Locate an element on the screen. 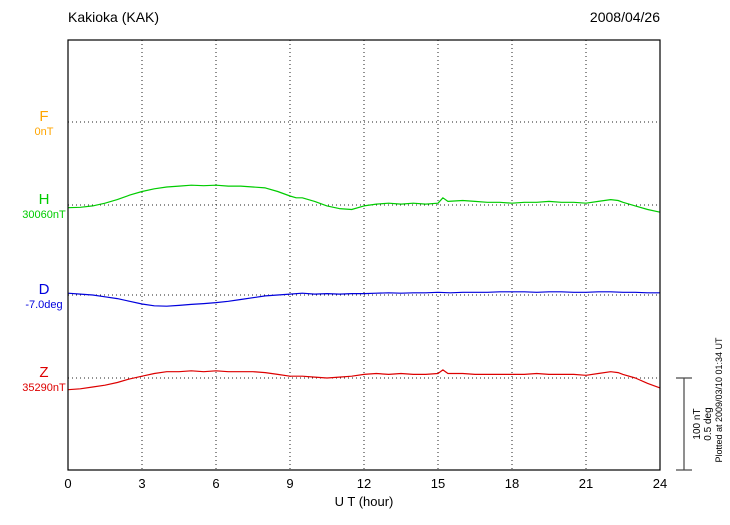  x-tick-label-6: 6 is located at coordinates (215, 483).